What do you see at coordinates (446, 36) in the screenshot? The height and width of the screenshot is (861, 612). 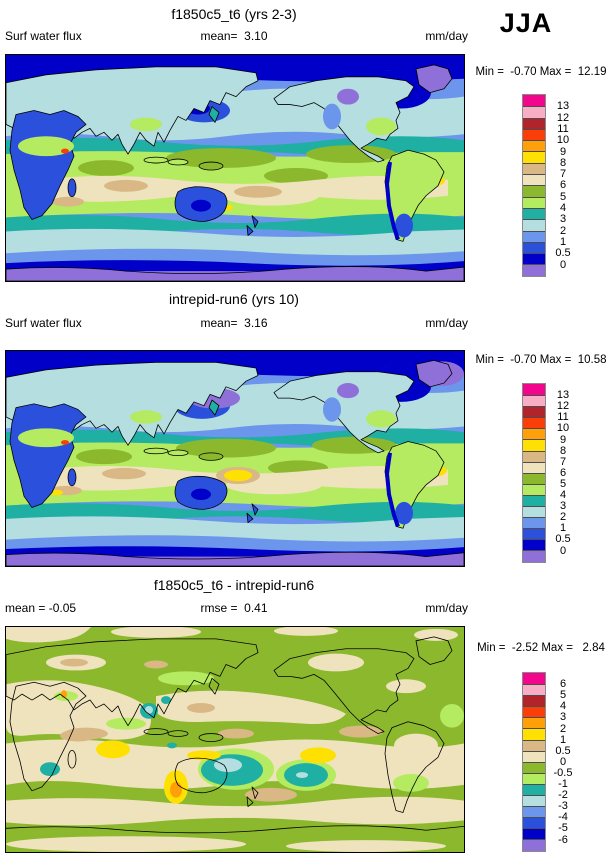 I see `panel1-units-label: mm/day` at bounding box center [446, 36].